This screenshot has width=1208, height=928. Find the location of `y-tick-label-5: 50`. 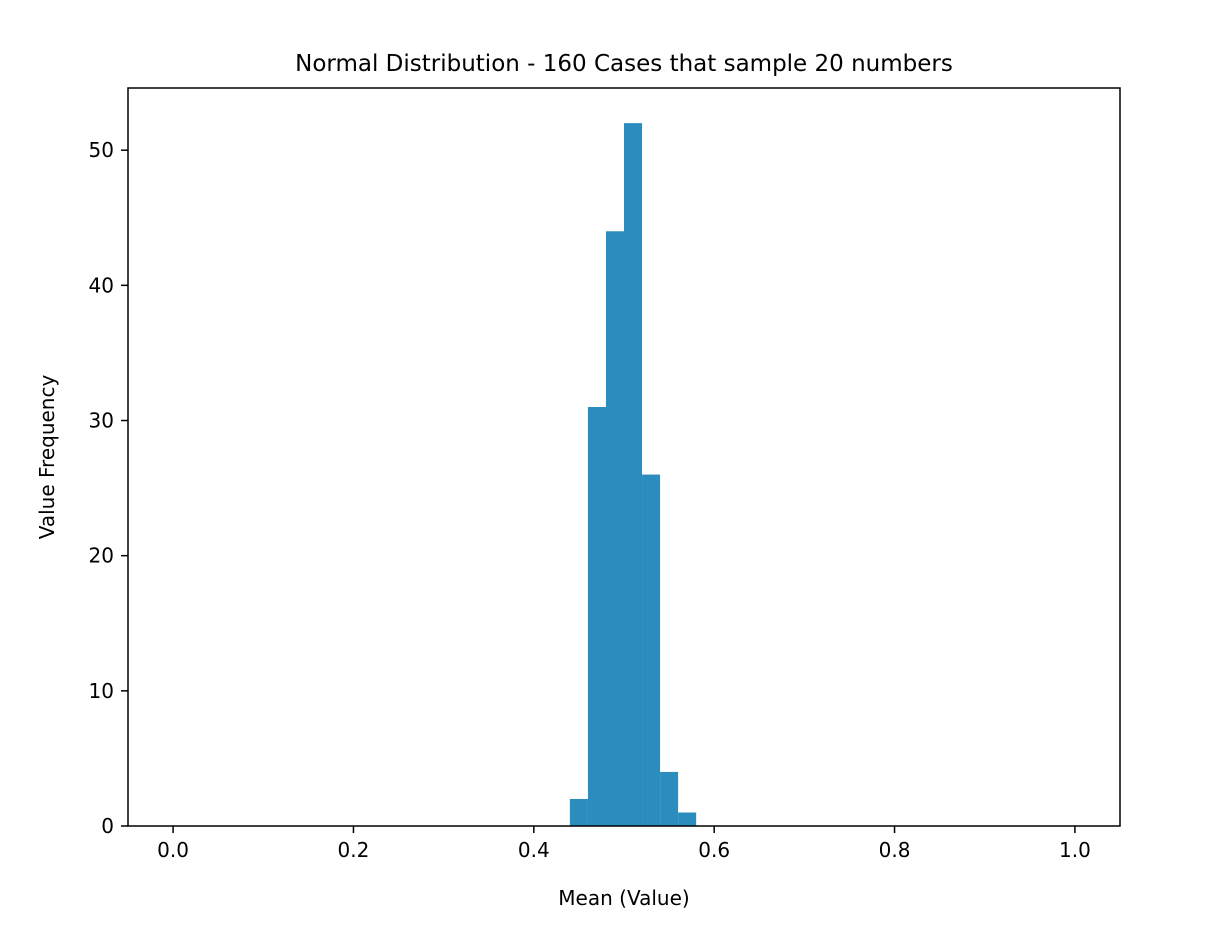

y-tick-label-5: 50 is located at coordinates (101, 150).